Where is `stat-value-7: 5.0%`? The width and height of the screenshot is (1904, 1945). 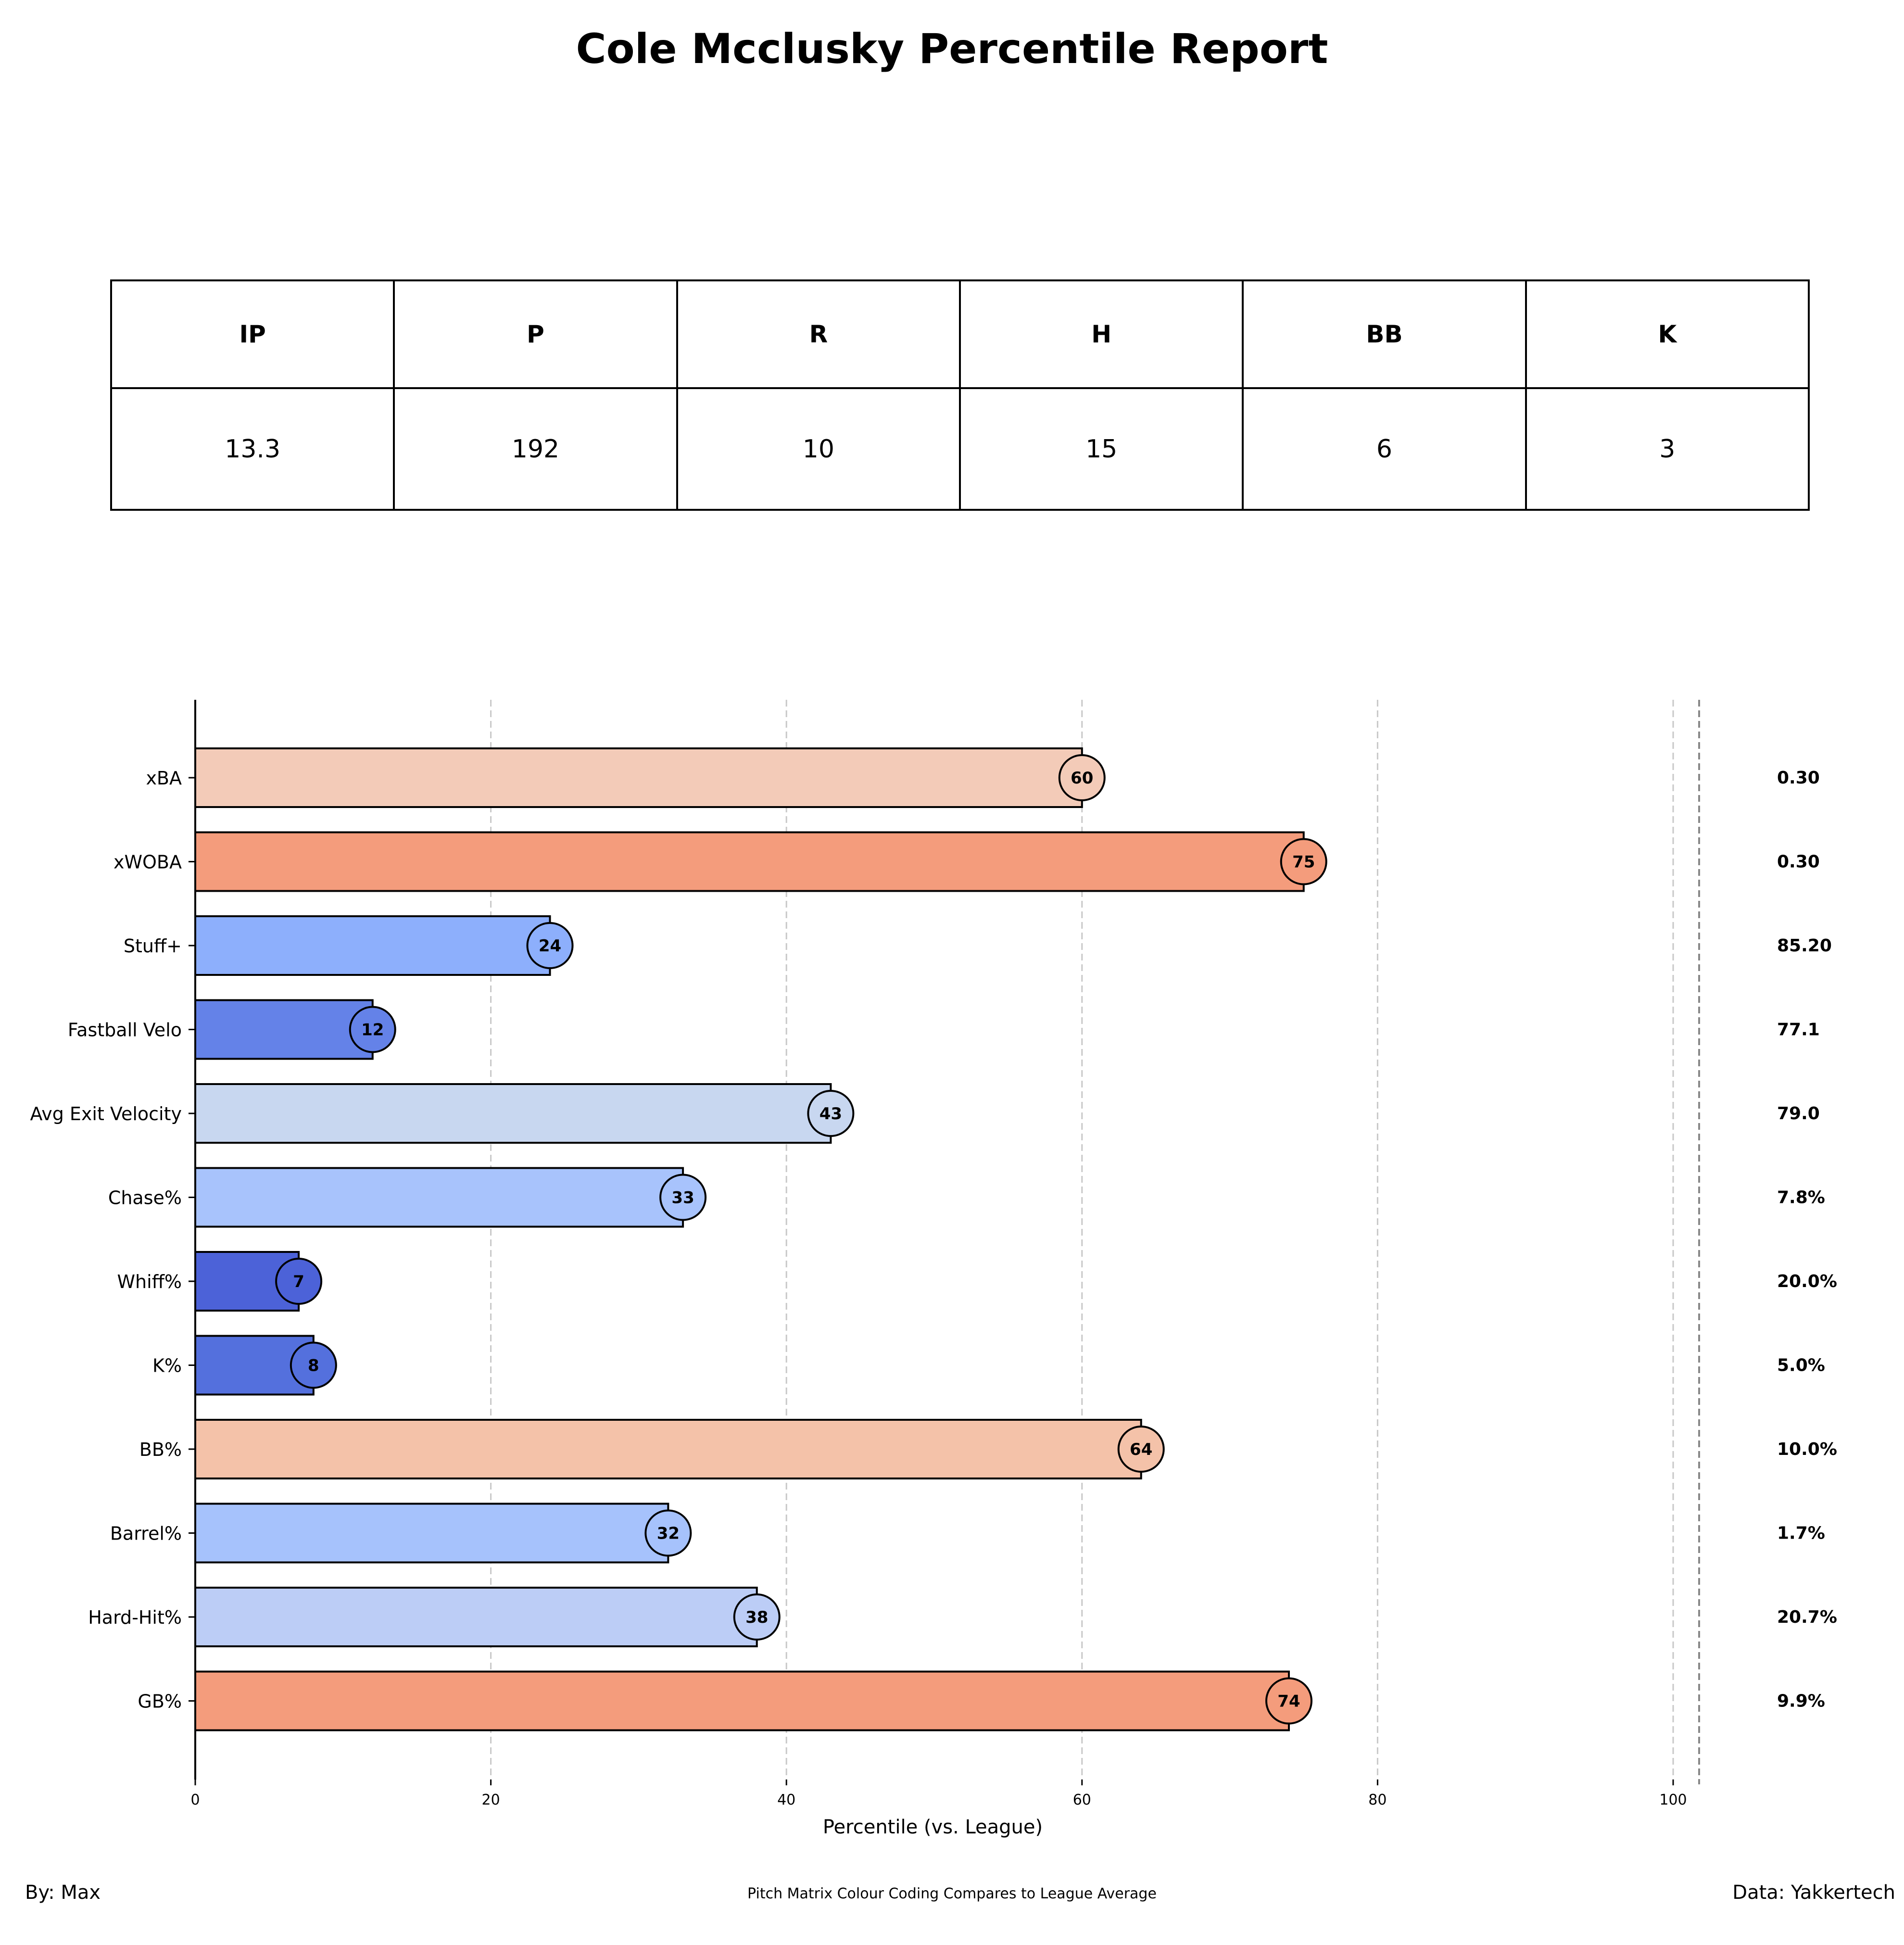 stat-value-7: 5.0% is located at coordinates (1801, 1366).